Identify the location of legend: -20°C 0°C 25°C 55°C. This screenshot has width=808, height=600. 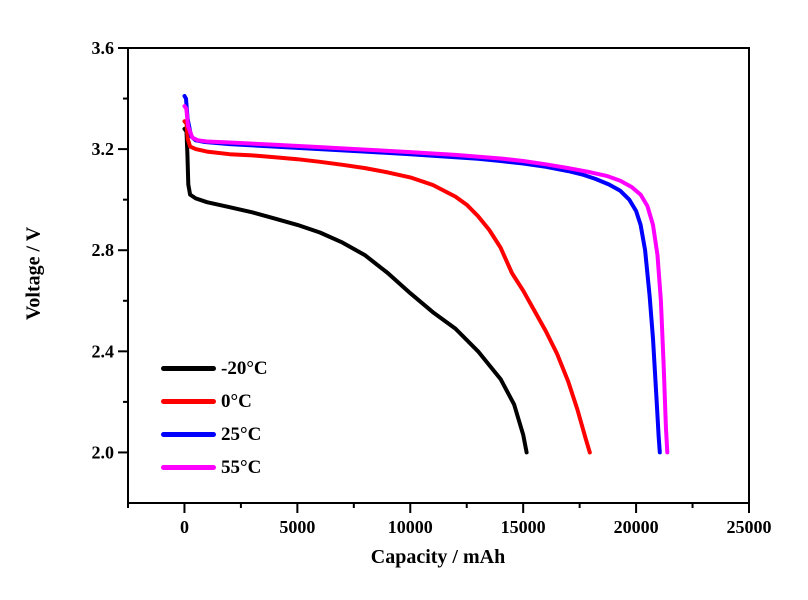
(214, 418).